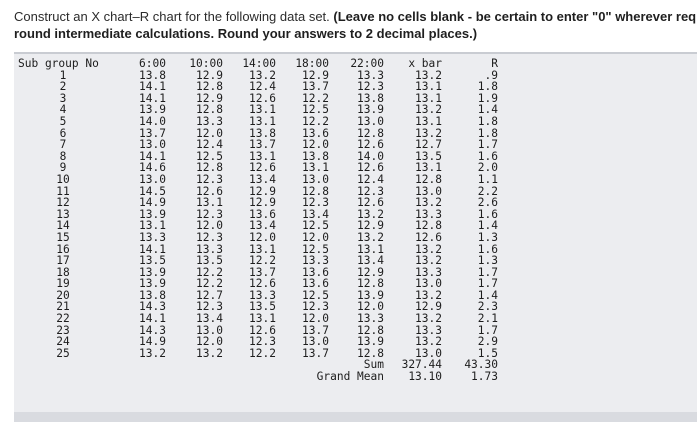 This screenshot has width=700, height=428. Describe the element at coordinates (63, 179) in the screenshot. I see `subgroup-cell: 10` at that location.